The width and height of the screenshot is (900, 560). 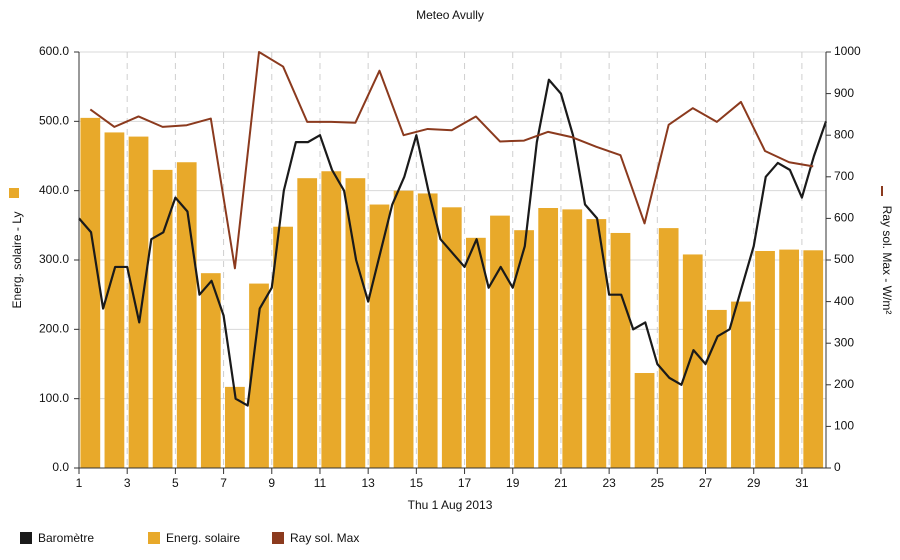 I want to click on legend-label: Baromètre, so click(x=66, y=538).